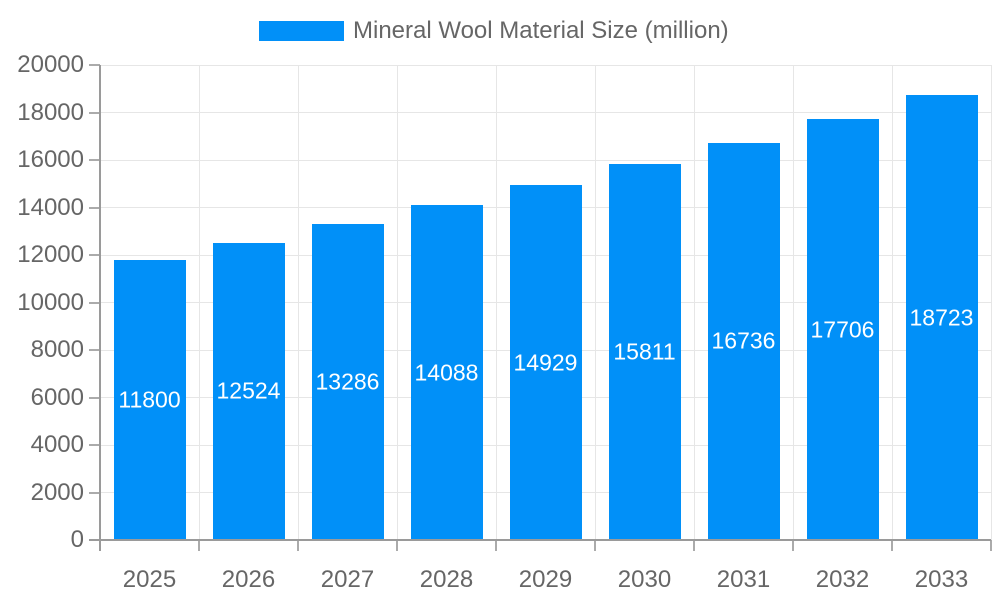 The image size is (1000, 600). Describe the element at coordinates (743, 579) in the screenshot. I see `x-axis-tick-label: 2031` at that location.